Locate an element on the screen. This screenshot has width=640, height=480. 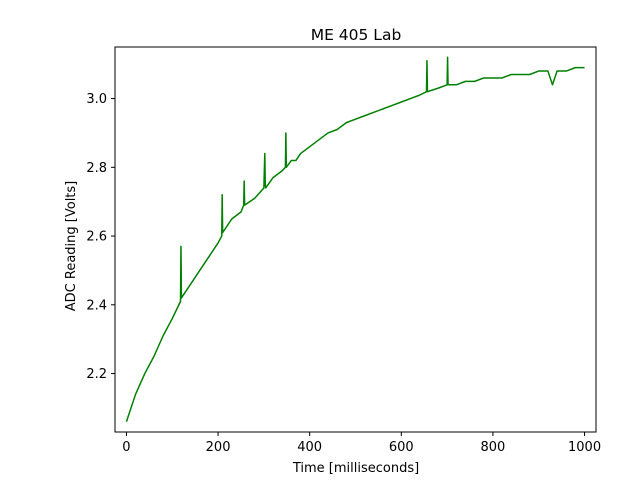
y-tick-label: 3.0 is located at coordinates (96, 99).